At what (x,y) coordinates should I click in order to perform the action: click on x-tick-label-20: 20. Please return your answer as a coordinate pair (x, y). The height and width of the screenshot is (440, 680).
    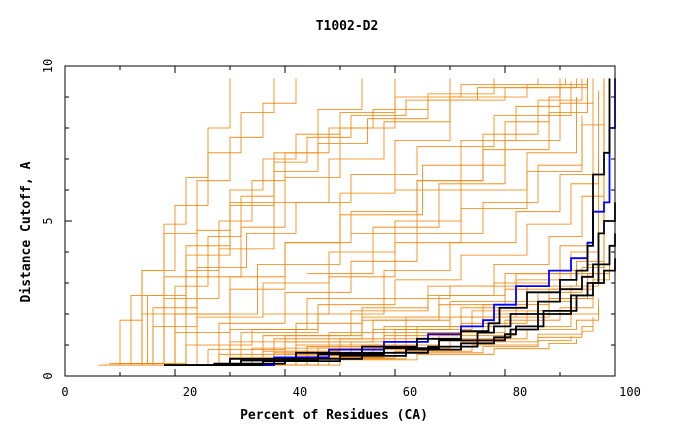
    Looking at the image, I should click on (190, 392).